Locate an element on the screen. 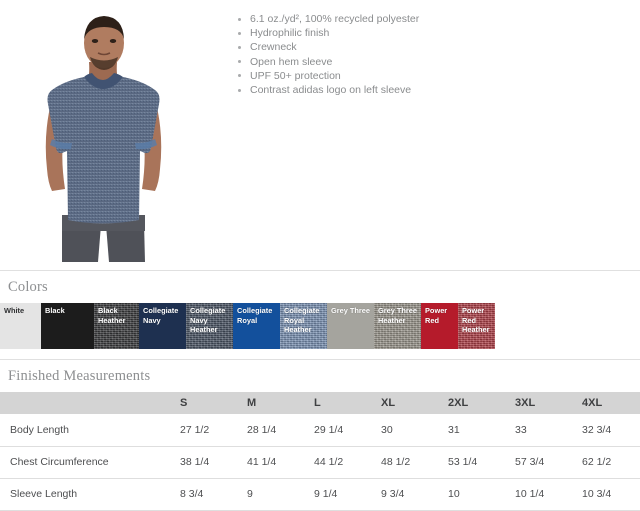 The image size is (640, 511). color-swatch: Grey Three Heather is located at coordinates (397, 326).